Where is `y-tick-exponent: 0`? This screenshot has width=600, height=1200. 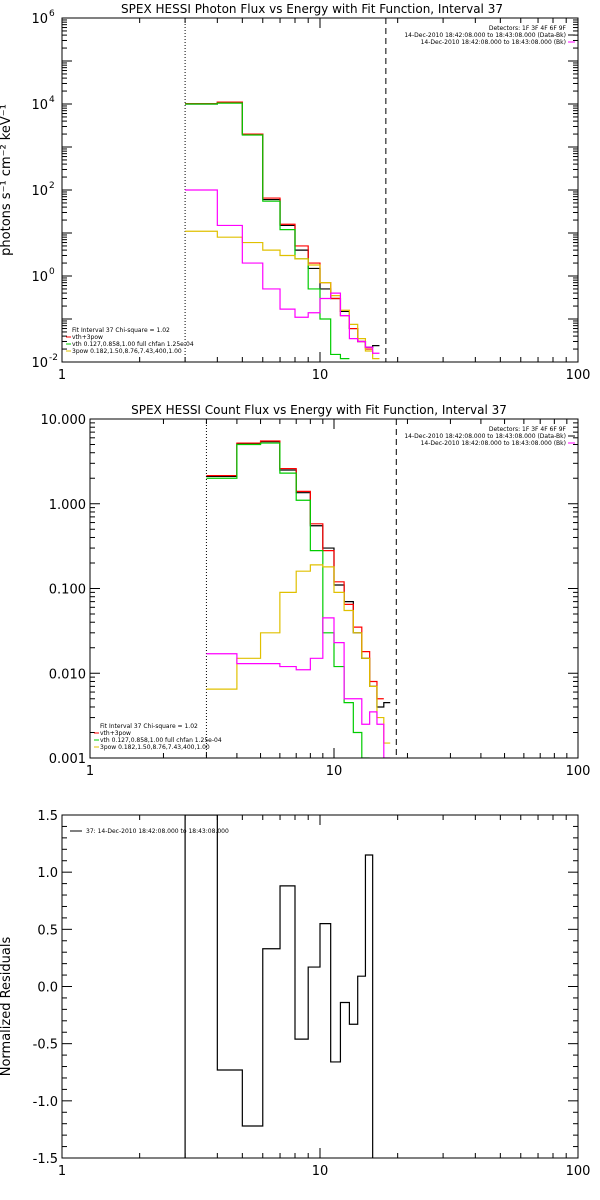 y-tick-exponent: 0 is located at coordinates (52, 272).